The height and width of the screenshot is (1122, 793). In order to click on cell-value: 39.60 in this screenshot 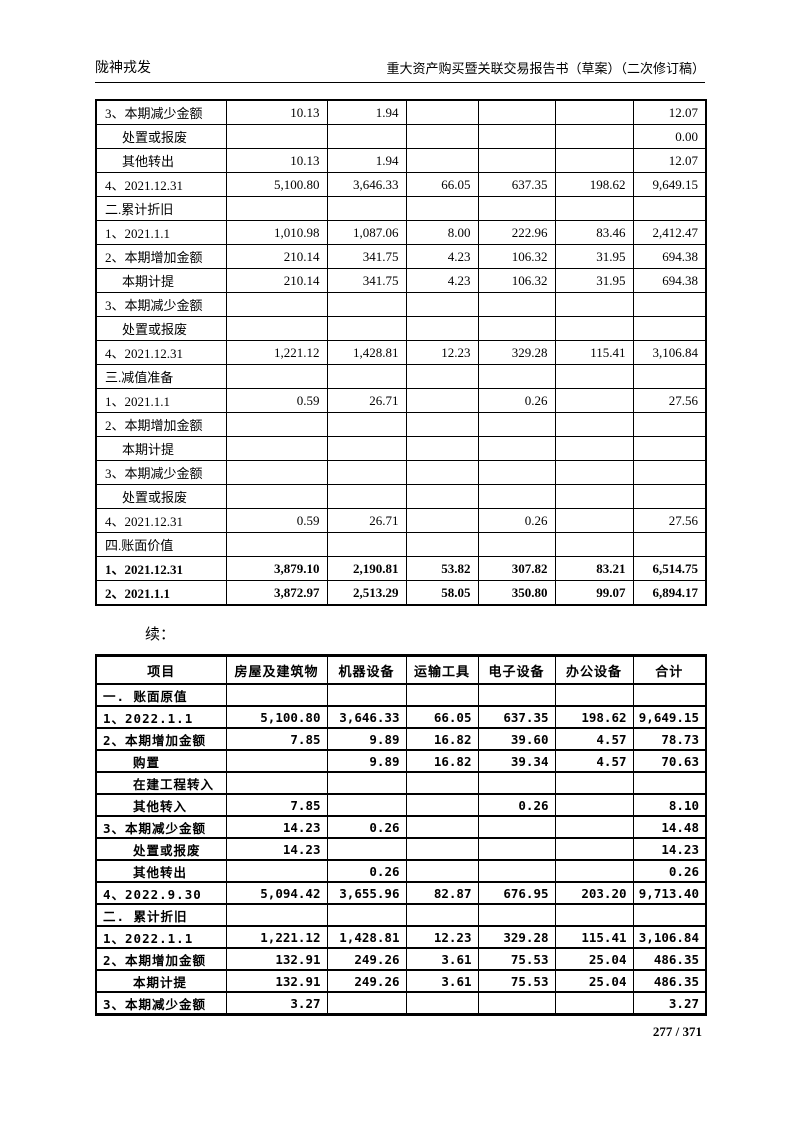, I will do `click(516, 739)`.